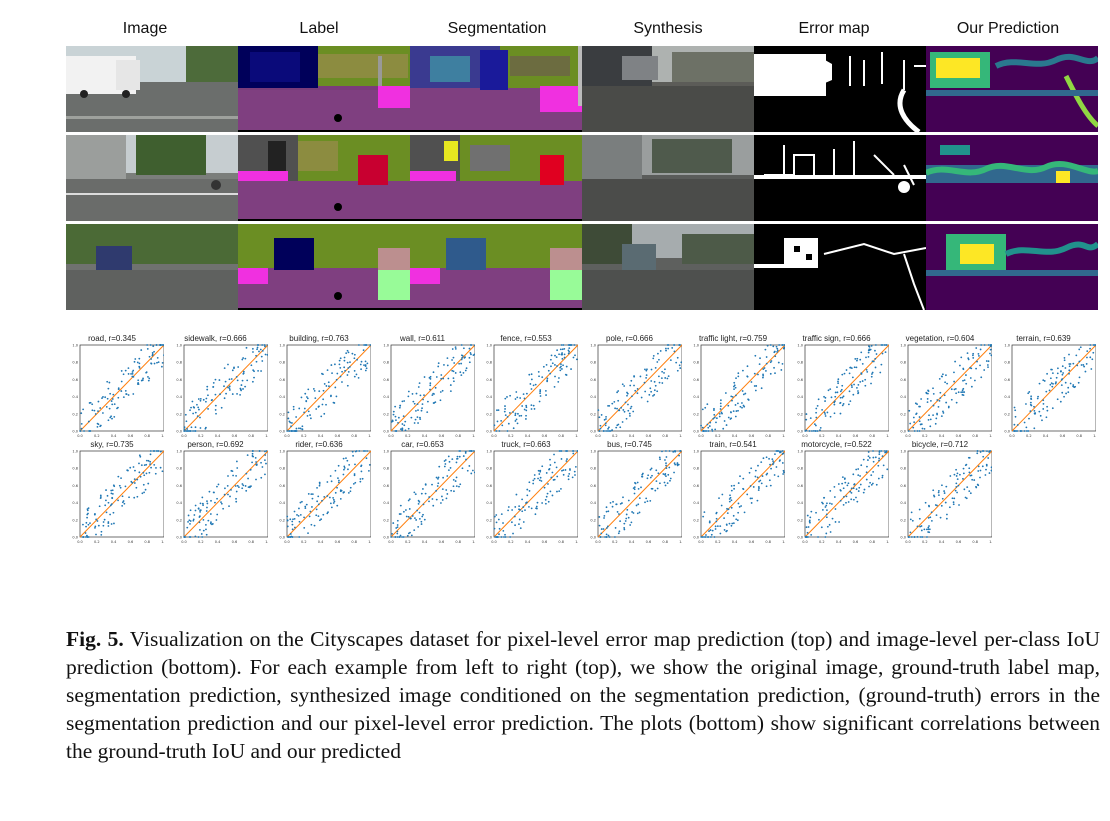 This screenshot has height=821, width=1110. I want to click on y-tick-label: 1.0, so click(75, 452).